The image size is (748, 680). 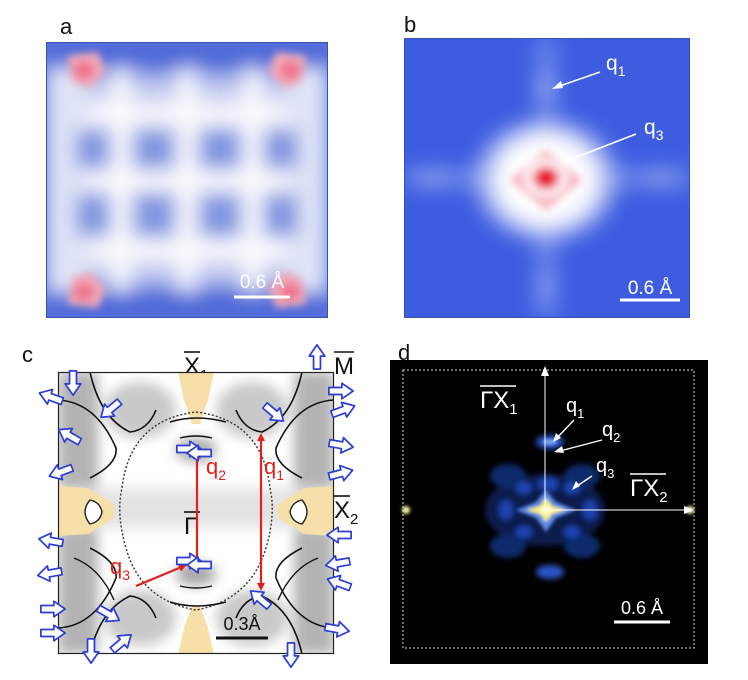 What do you see at coordinates (161, 576) in the screenshot?
I see `panel-c-q3-vector` at bounding box center [161, 576].